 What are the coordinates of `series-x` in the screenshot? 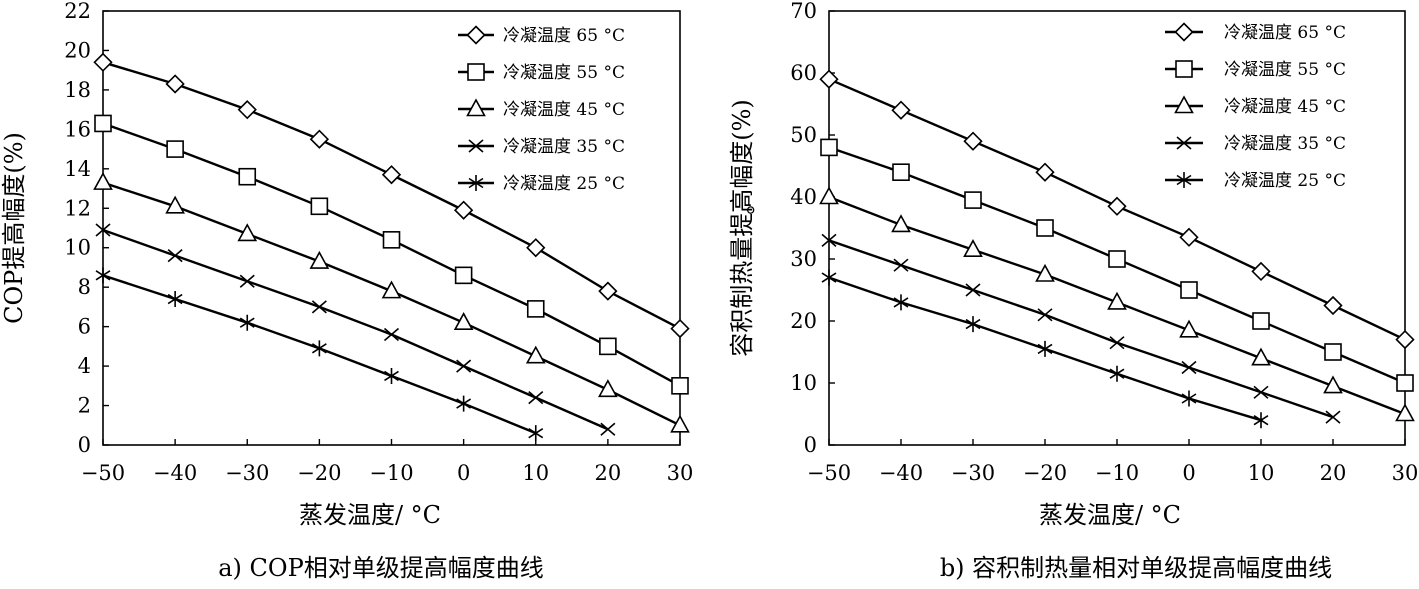 It's located at (355, 329).